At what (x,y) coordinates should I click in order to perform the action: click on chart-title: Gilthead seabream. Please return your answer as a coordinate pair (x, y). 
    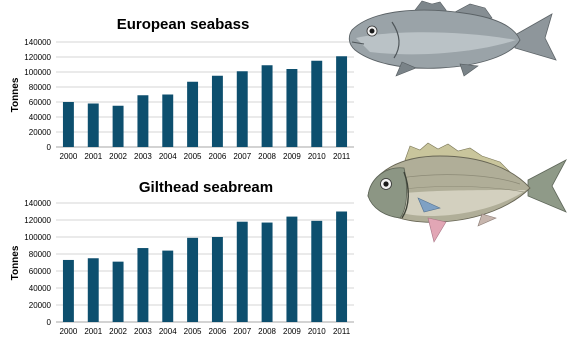
    Looking at the image, I should click on (206, 187).